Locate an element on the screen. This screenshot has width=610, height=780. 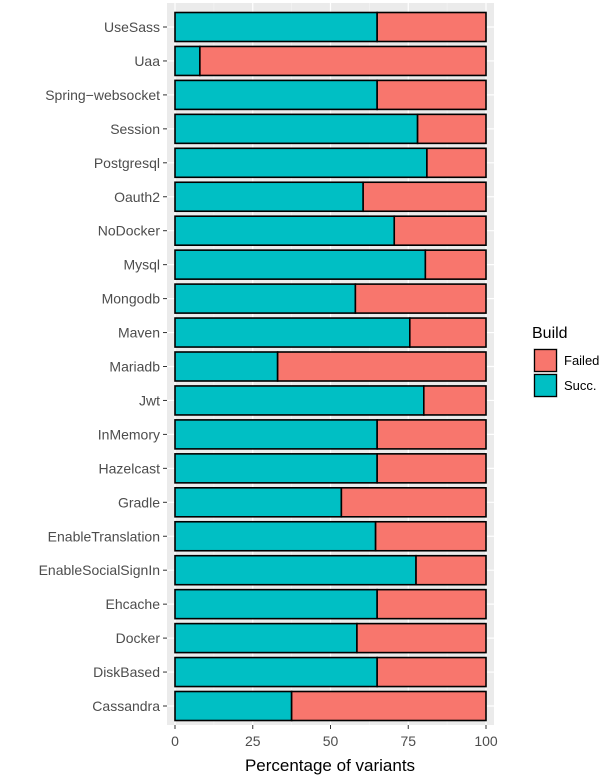
x-tick-label: 50 is located at coordinates (331, 741).